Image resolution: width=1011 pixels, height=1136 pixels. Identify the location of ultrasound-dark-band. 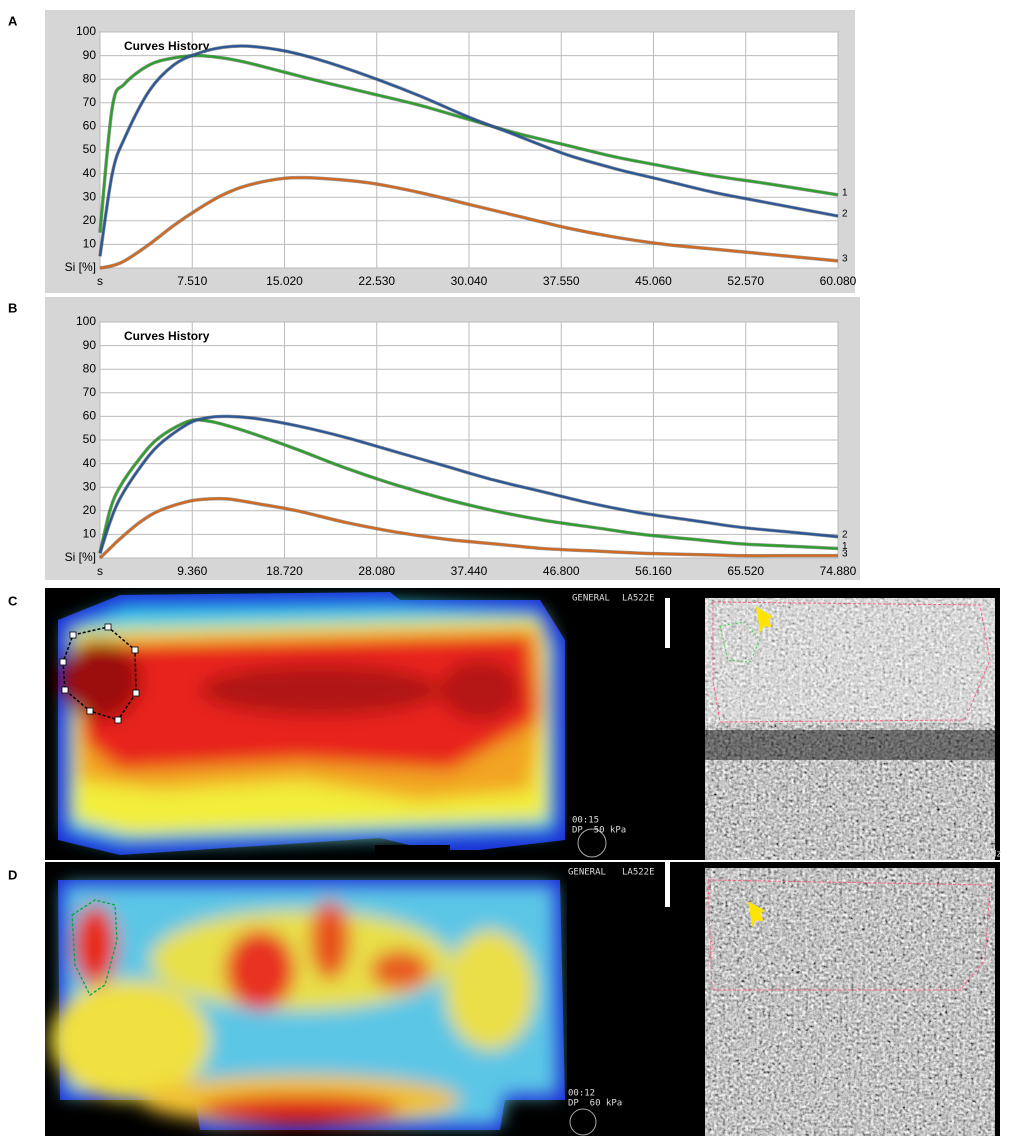
(850, 745).